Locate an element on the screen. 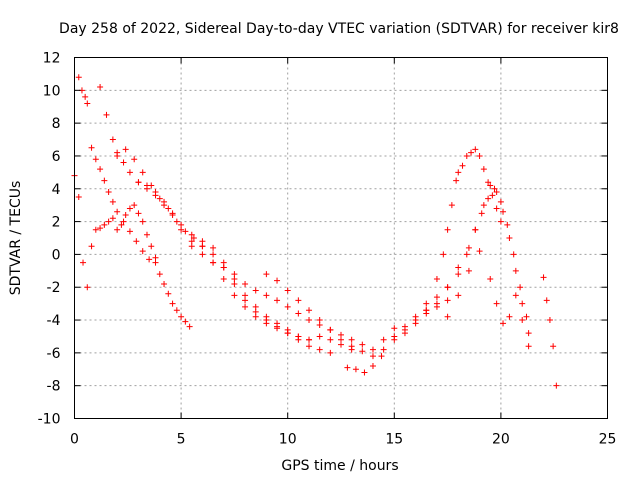 Image resolution: width=640 pixels, height=480 pixels. x-tick-label: 15 is located at coordinates (394, 440).